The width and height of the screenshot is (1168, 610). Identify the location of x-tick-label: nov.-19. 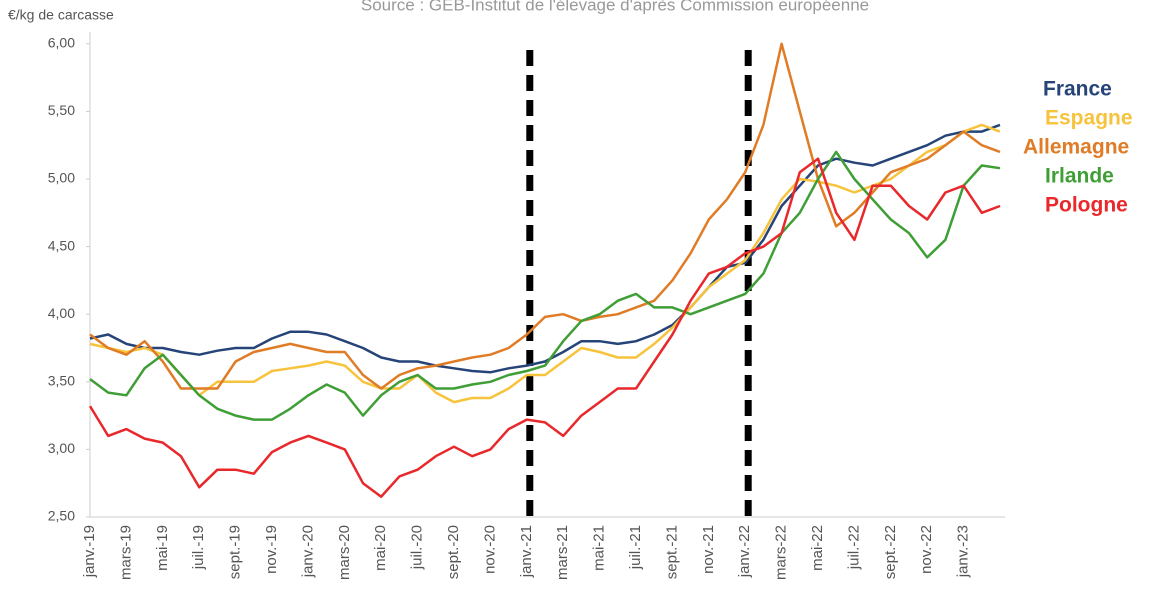
(271, 549).